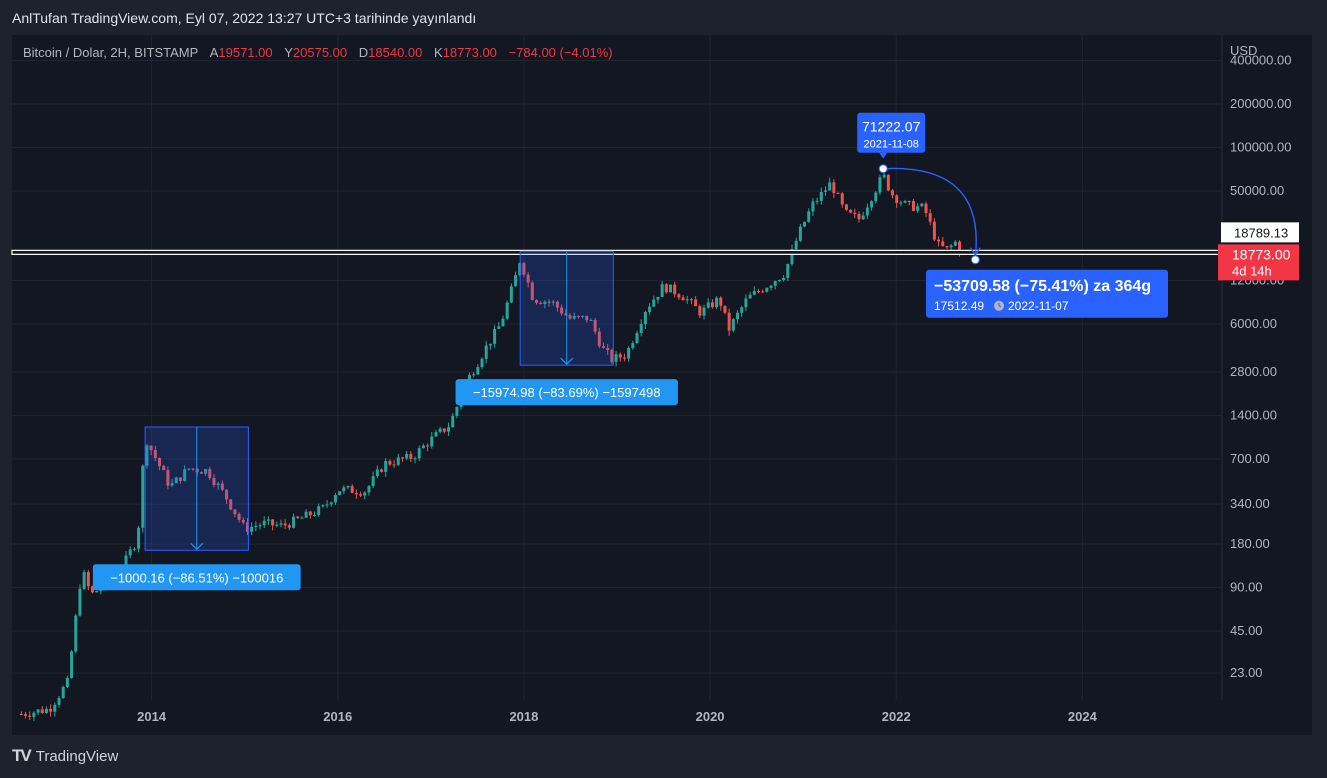 The image size is (1327, 778). I want to click on y-tick-label: 45.00, so click(1246, 630).